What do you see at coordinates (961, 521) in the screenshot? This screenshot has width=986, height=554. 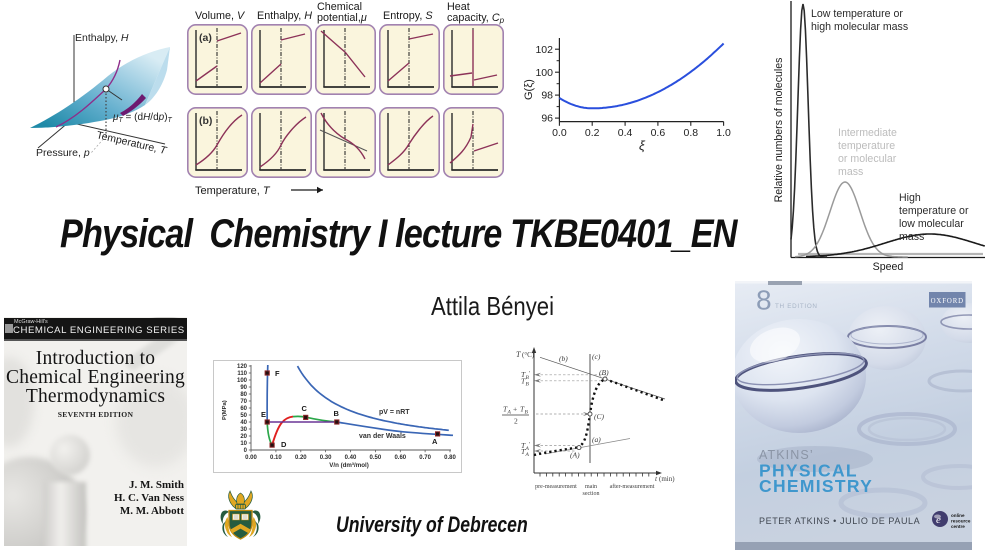 I see `svg-text: resource` at bounding box center [961, 521].